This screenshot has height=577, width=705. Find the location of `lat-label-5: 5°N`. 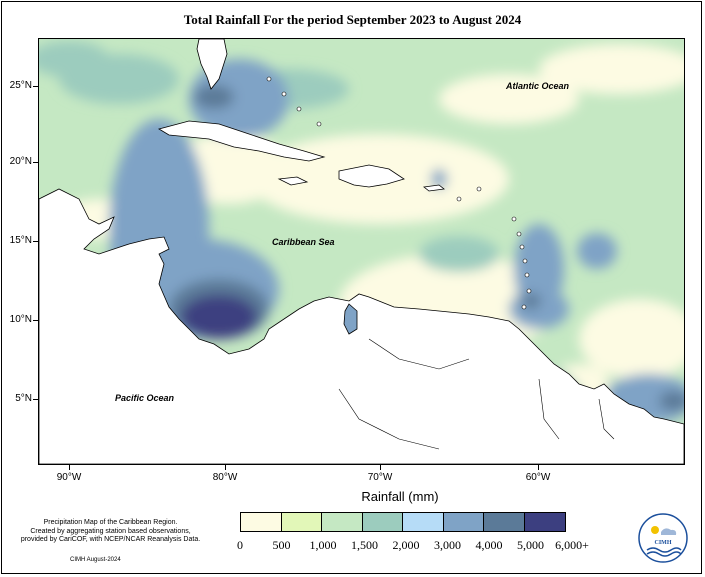

lat-label-5: 5°N is located at coordinates (23, 398).